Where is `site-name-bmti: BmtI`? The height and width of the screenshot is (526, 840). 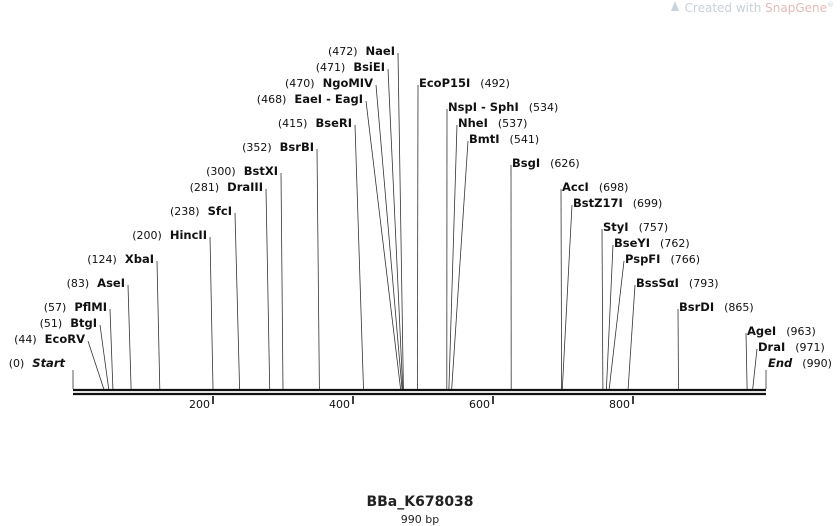
site-name-bmti: BmtI is located at coordinates (484, 139).